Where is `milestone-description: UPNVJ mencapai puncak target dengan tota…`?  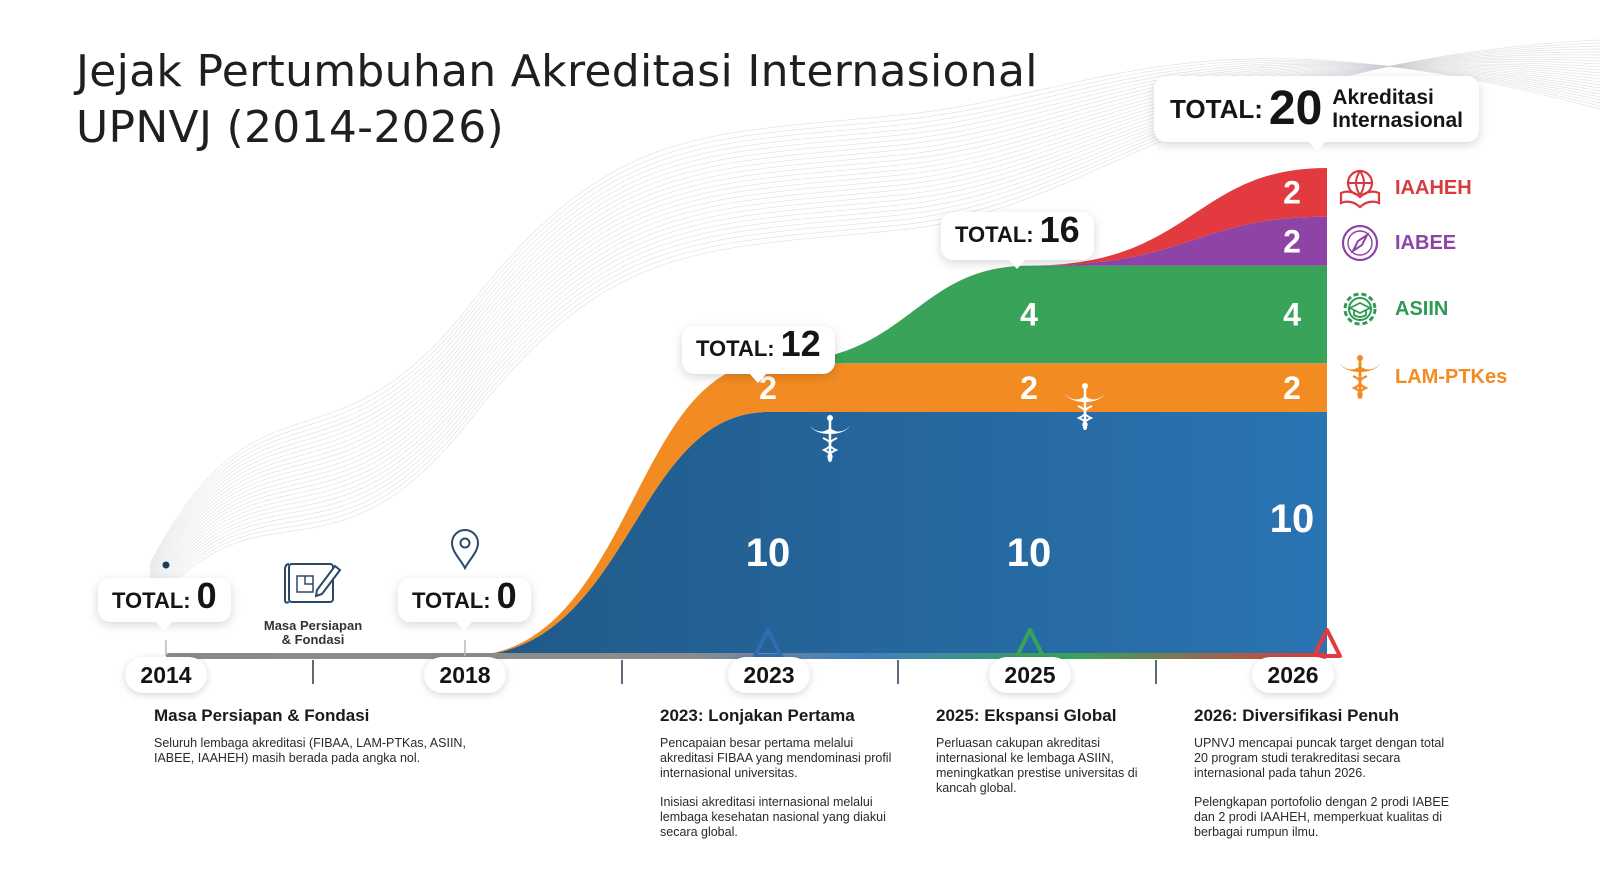 milestone-description: UPNVJ mencapai puncak target dengan tota… is located at coordinates (1319, 758).